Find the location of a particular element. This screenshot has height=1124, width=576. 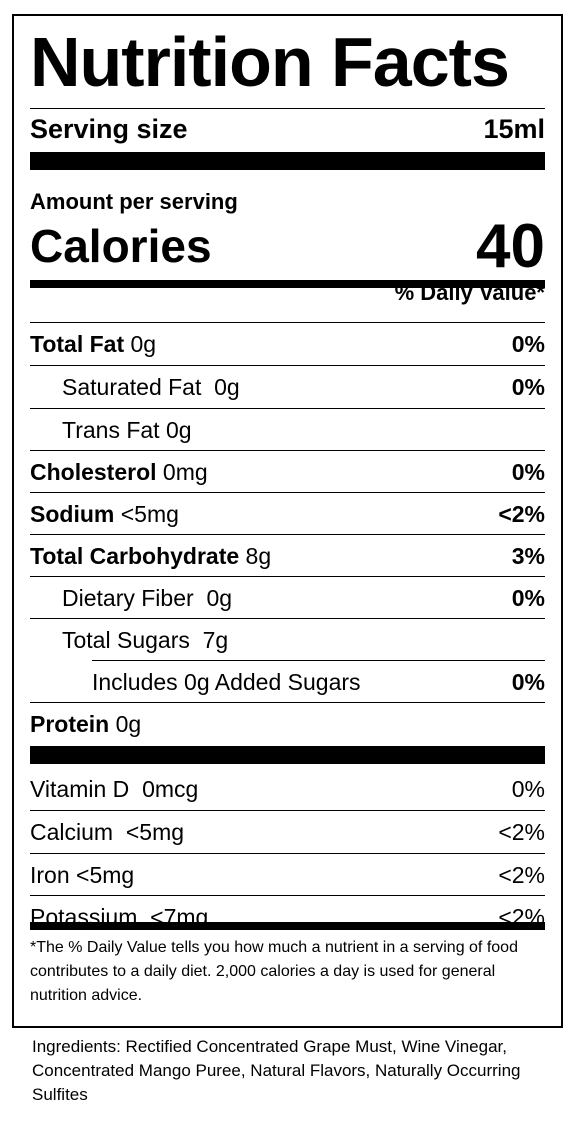

nutrient-name: Dietary Fiber is located at coordinates (128, 597).